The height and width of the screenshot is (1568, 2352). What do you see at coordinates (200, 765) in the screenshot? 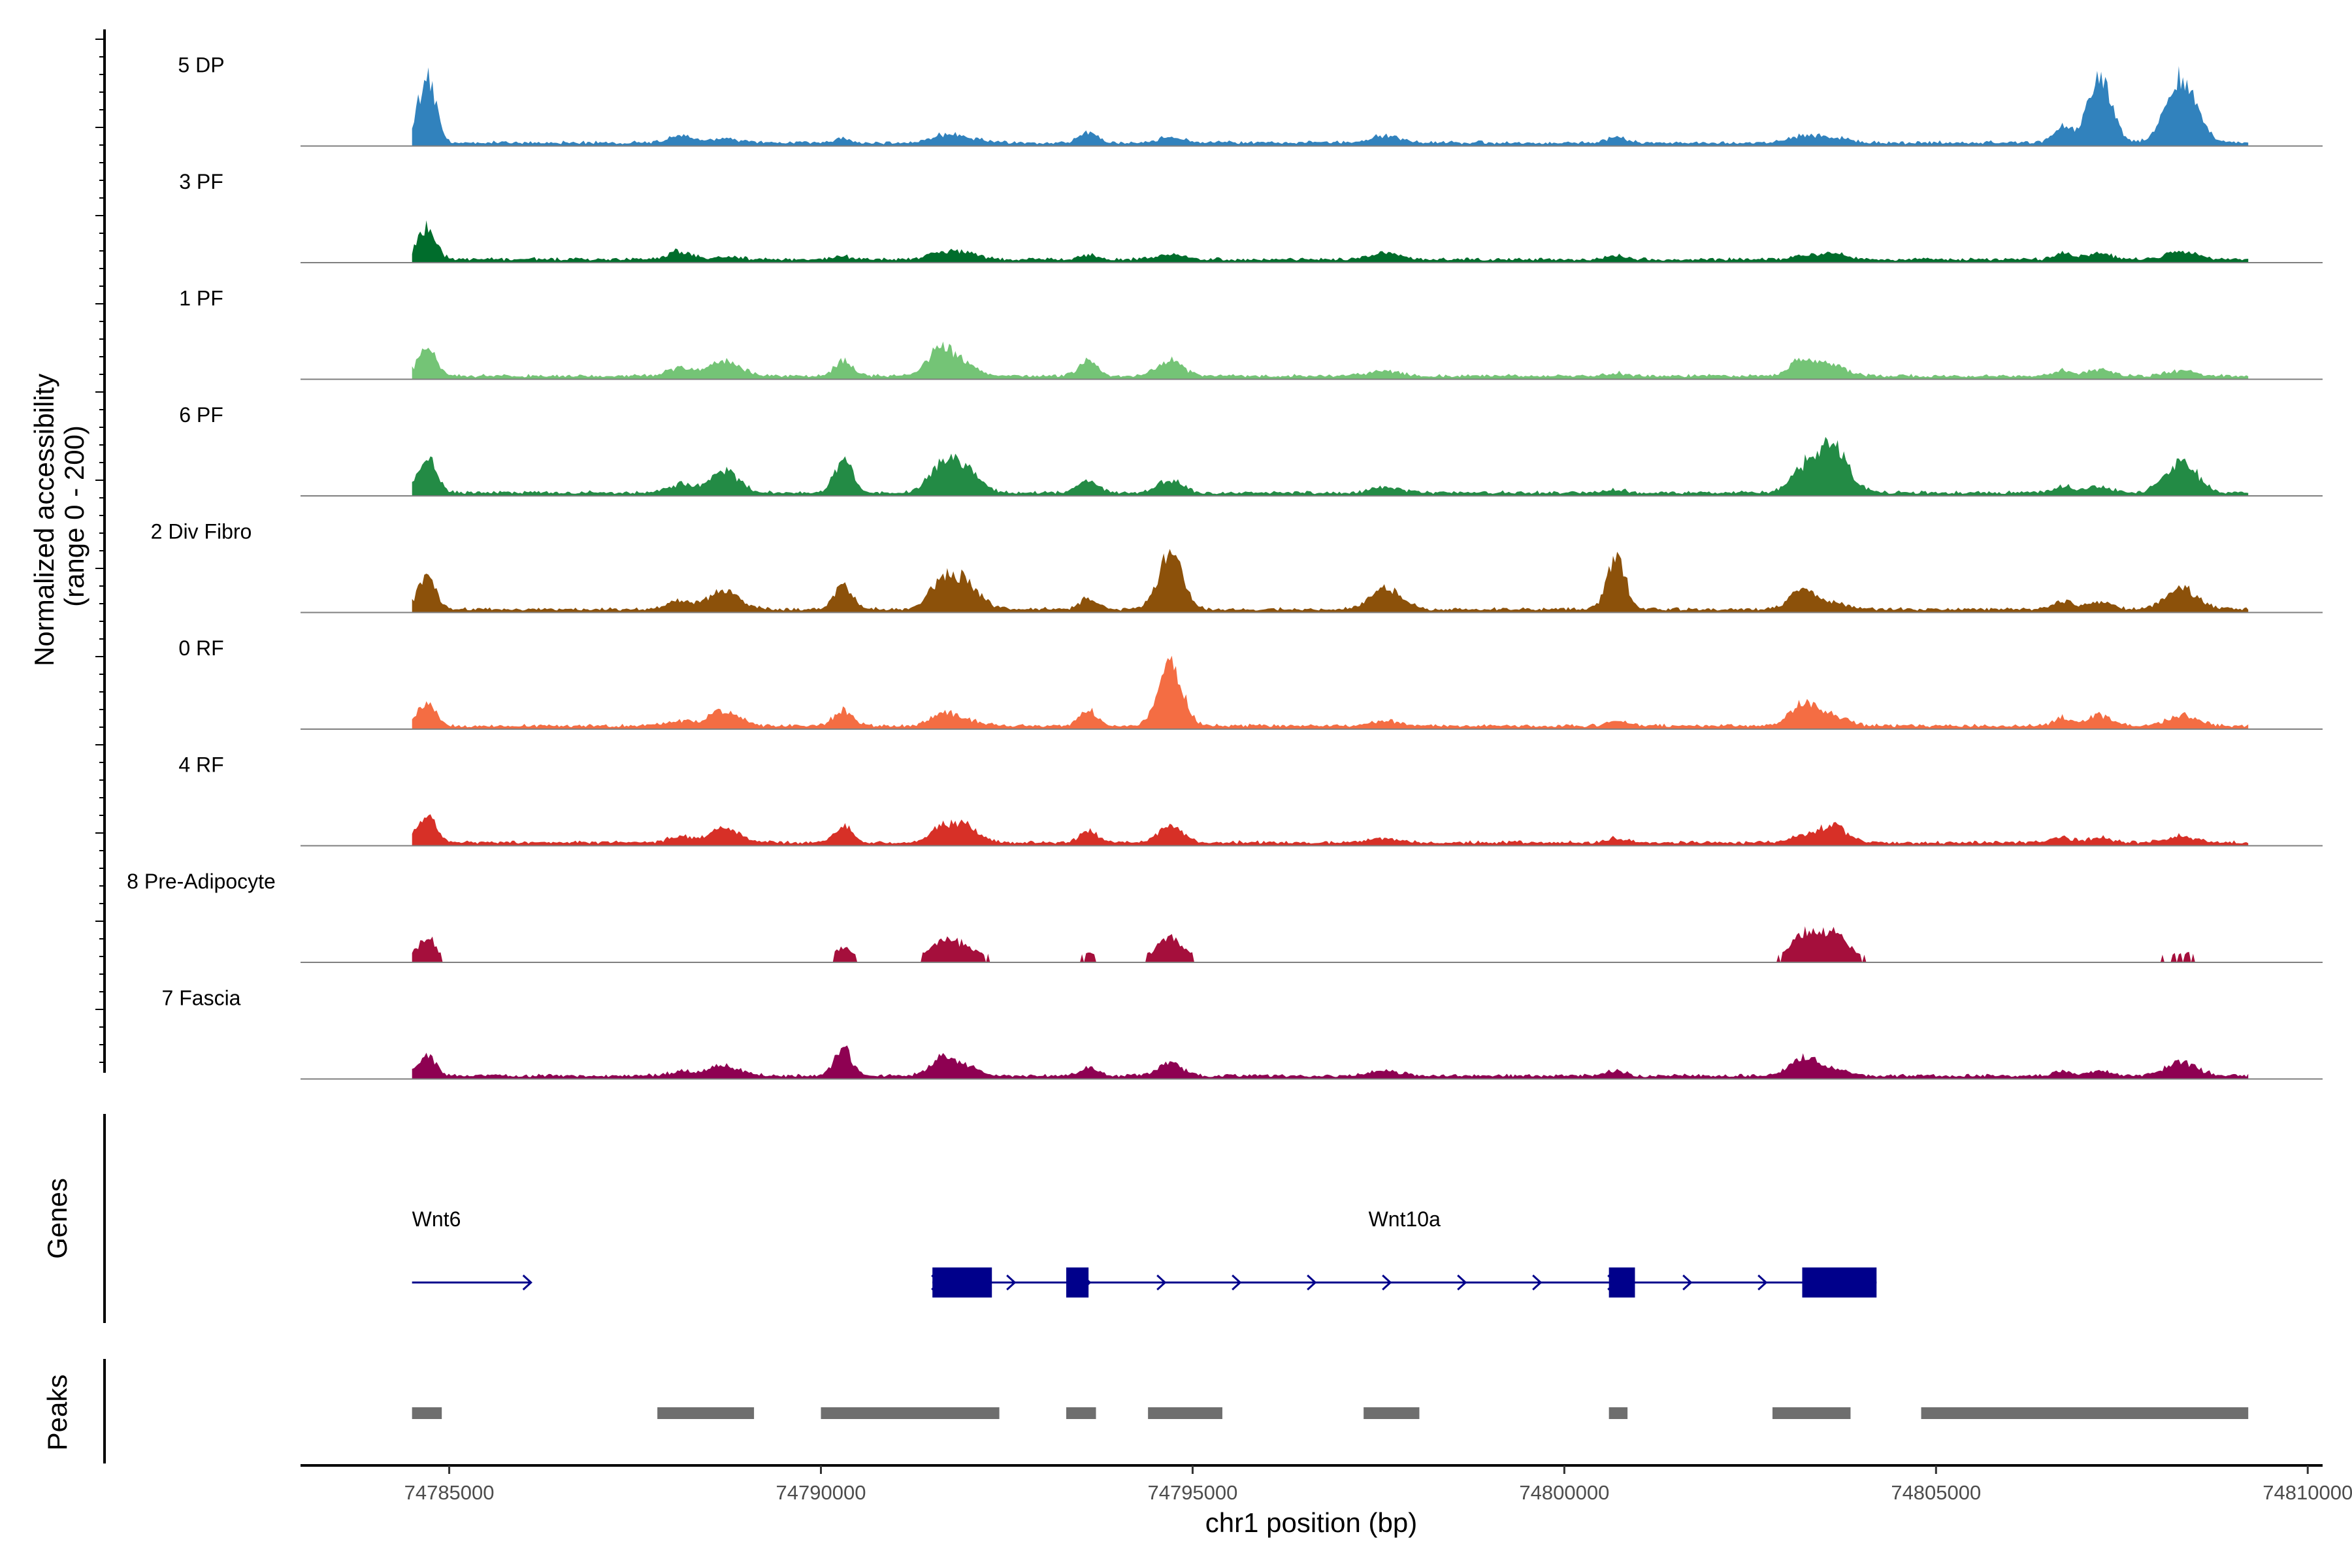
I see `track-label-4-rf: 4 RF` at bounding box center [200, 765].